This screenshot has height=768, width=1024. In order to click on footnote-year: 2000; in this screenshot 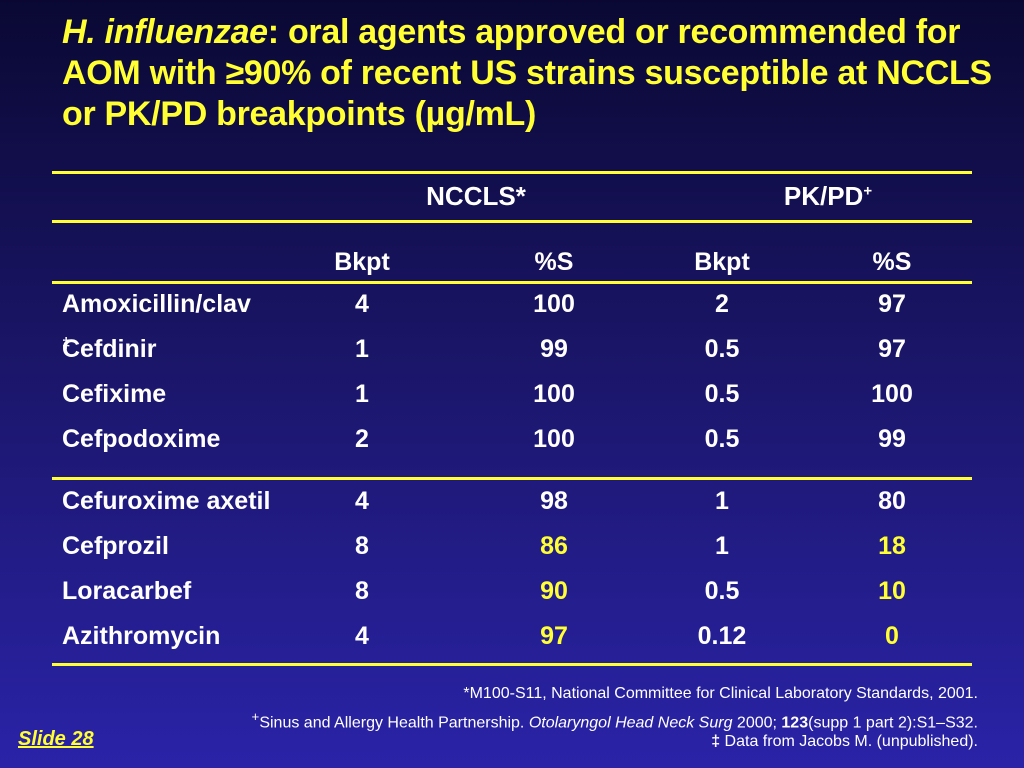, I will do `click(757, 723)`.